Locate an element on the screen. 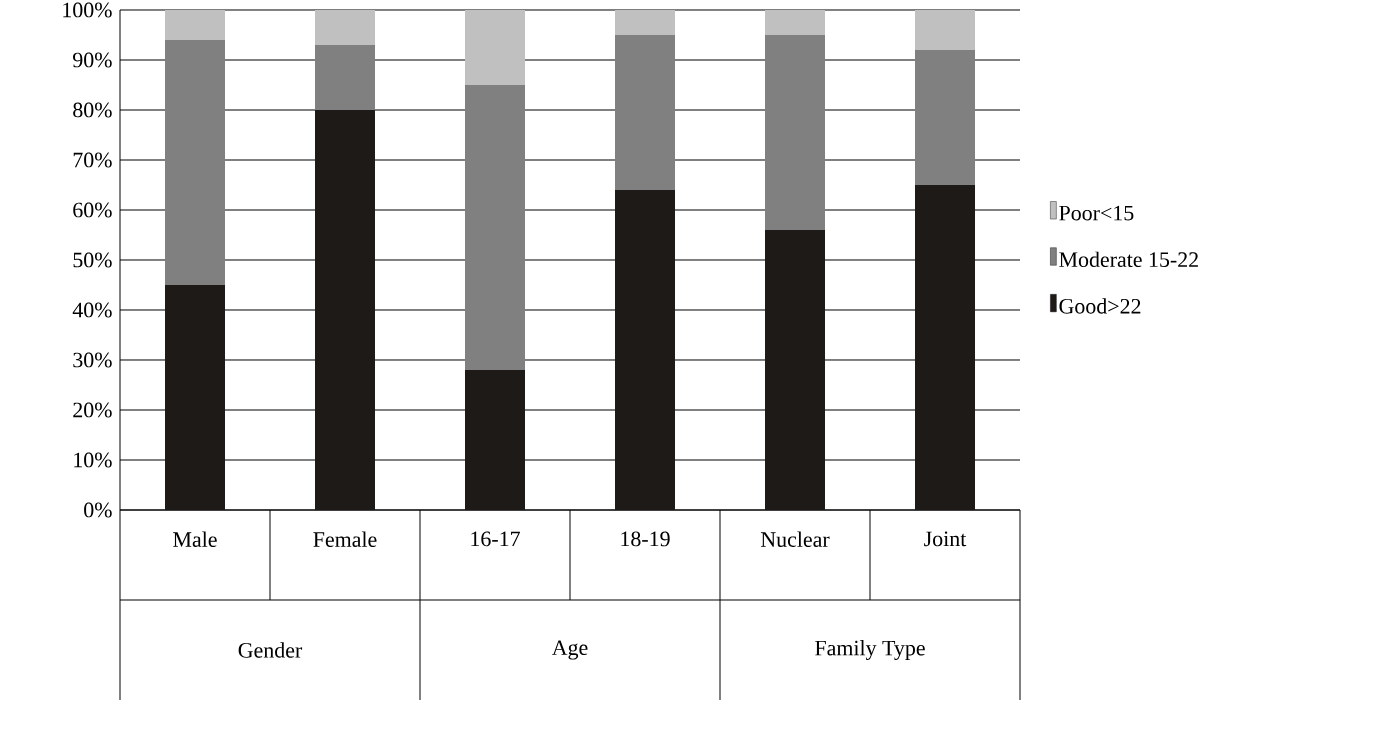 The width and height of the screenshot is (1393, 745). x-tick-label: Nuclear is located at coordinates (795, 539).